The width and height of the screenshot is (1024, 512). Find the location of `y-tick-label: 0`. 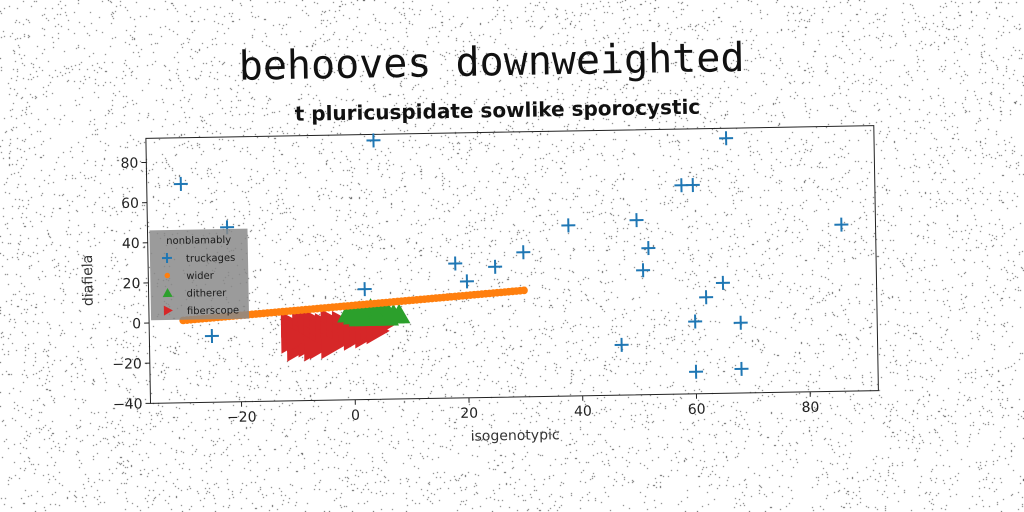

y-tick-label: 0 is located at coordinates (136, 324).